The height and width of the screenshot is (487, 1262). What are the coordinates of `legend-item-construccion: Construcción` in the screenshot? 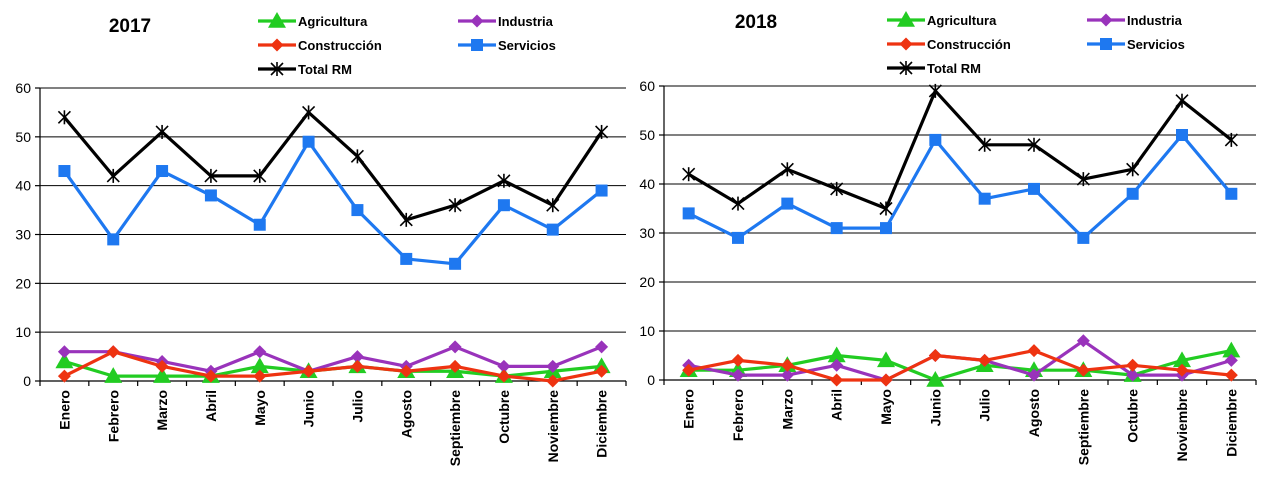 It's located at (949, 44).